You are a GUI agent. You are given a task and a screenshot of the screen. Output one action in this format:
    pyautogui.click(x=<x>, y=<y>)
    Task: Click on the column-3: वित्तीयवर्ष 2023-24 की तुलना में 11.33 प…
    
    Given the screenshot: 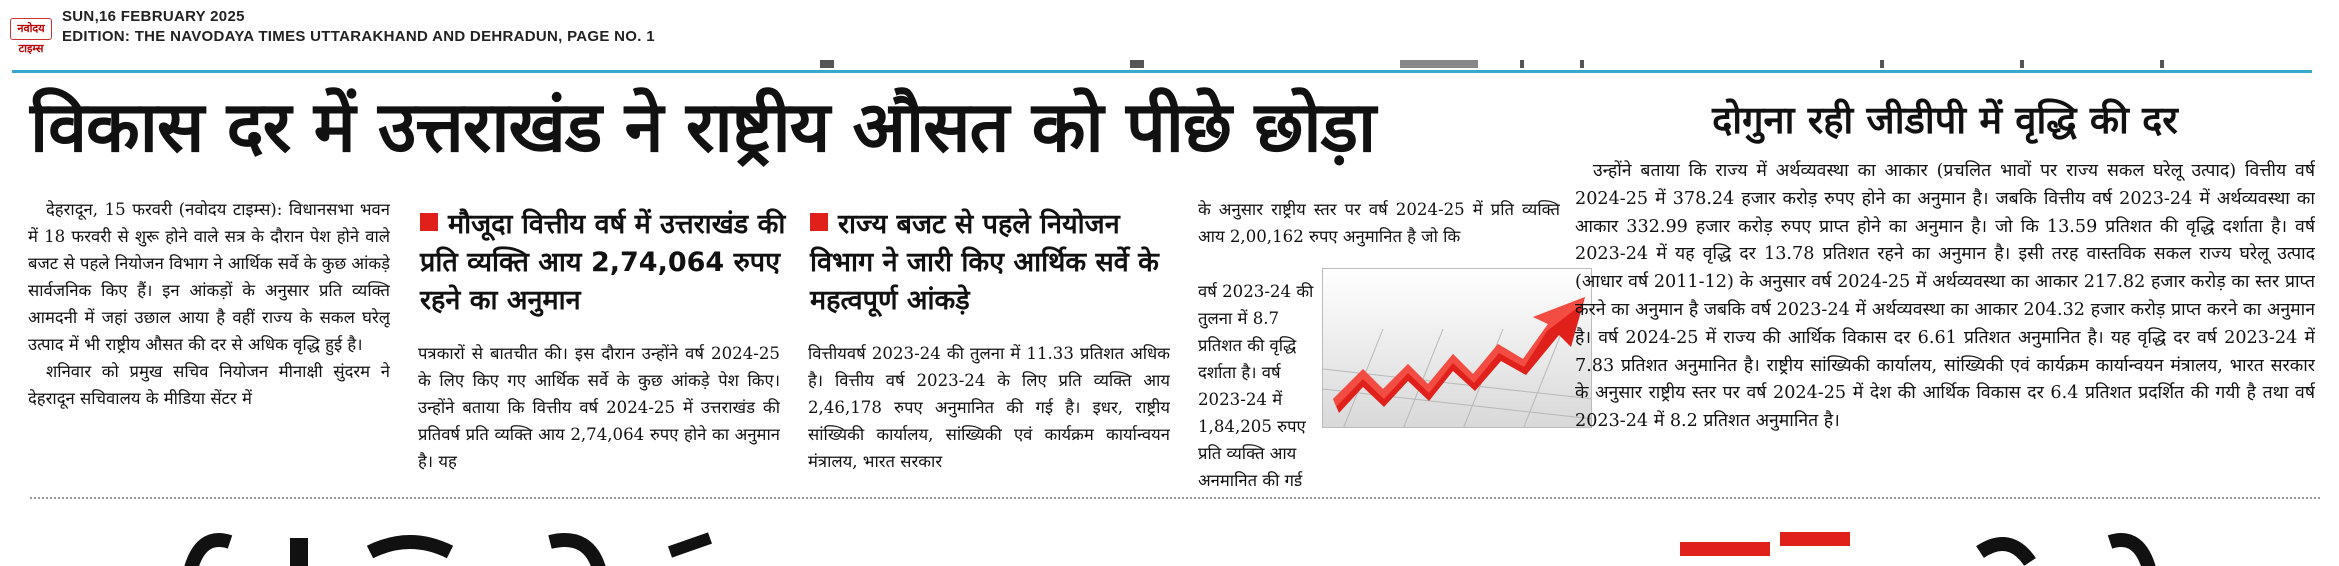 What is the action you would take?
    pyautogui.click(x=989, y=413)
    